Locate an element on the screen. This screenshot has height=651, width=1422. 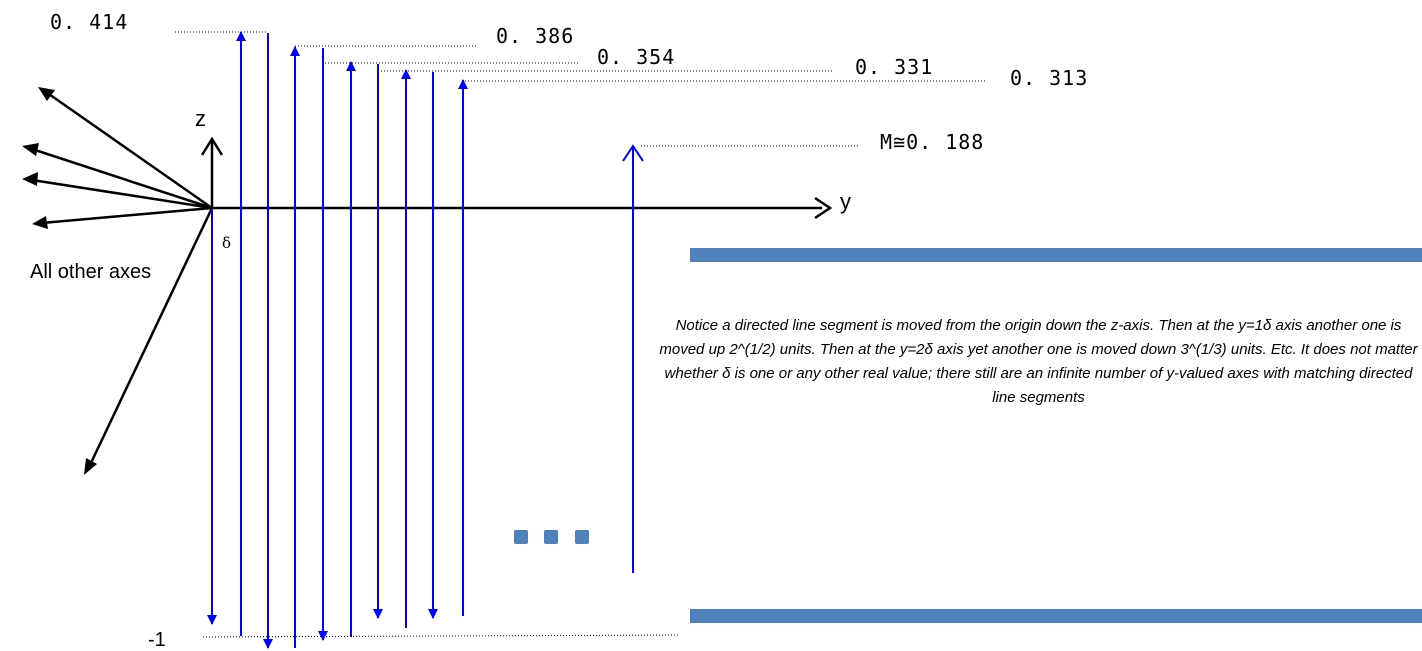
z-axis-label: z is located at coordinates (200, 118).